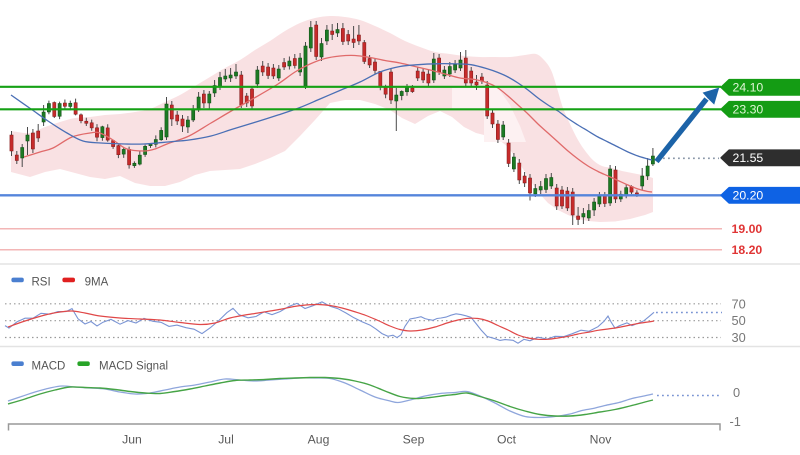  Describe the element at coordinates (132, 439) in the screenshot. I see `svg-text: Jun` at that location.